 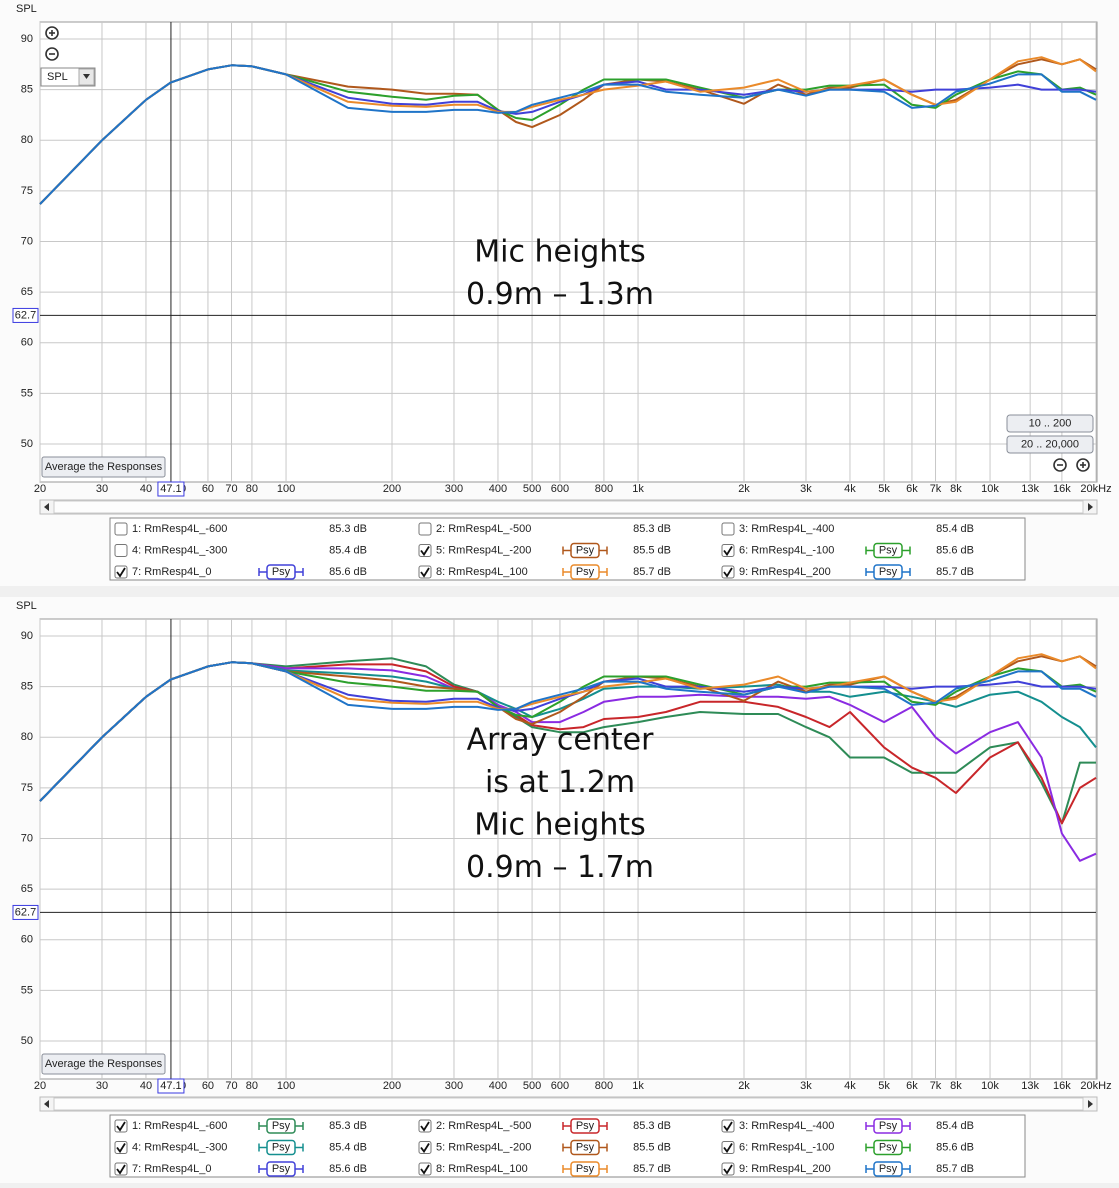 I want to click on legend-level: 85.5 dB, so click(x=652, y=1147).